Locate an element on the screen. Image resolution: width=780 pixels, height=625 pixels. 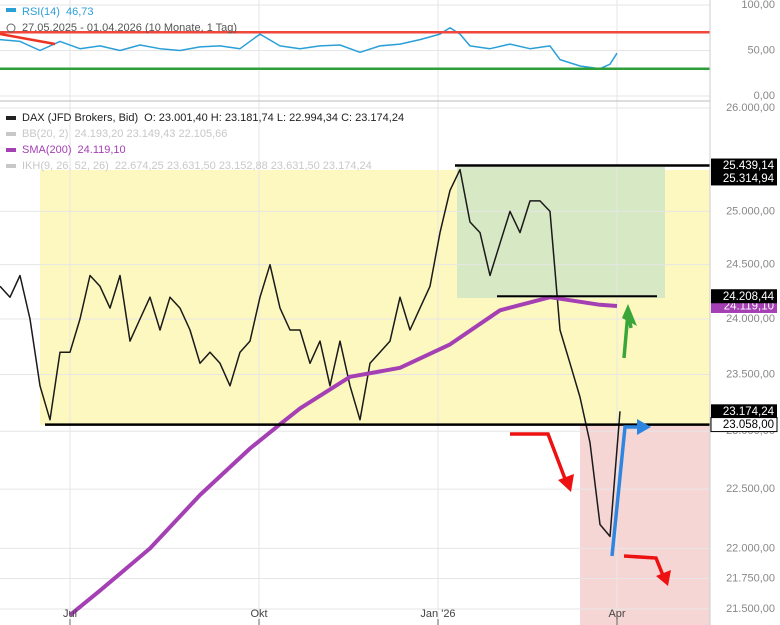
x-tick-label: Jul is located at coordinates (70, 614).